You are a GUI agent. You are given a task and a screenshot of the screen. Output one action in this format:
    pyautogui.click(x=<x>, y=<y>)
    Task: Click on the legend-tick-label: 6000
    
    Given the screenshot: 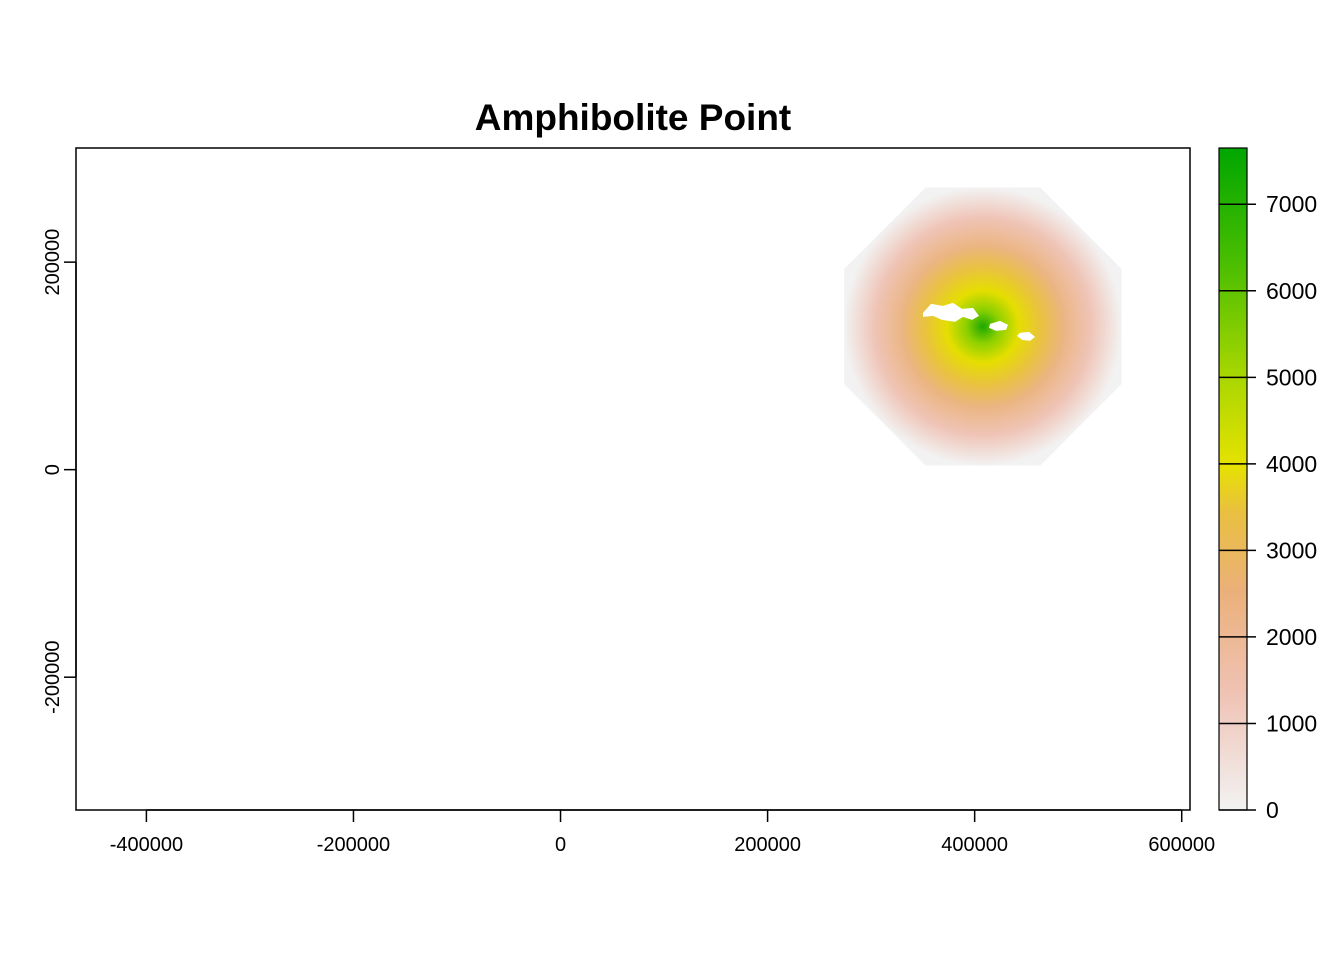 What is the action you would take?
    pyautogui.click(x=1291, y=291)
    